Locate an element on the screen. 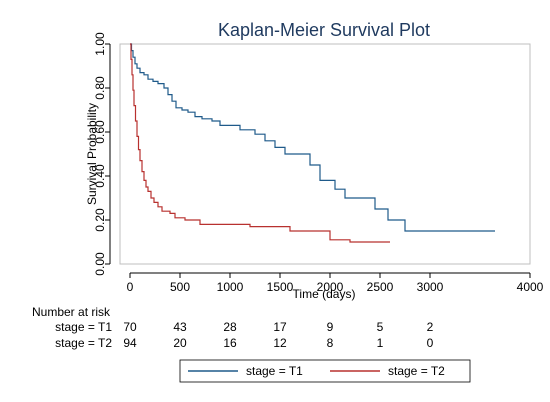 The height and width of the screenshot is (402, 550). x-tick-label: 4000 is located at coordinates (530, 287).